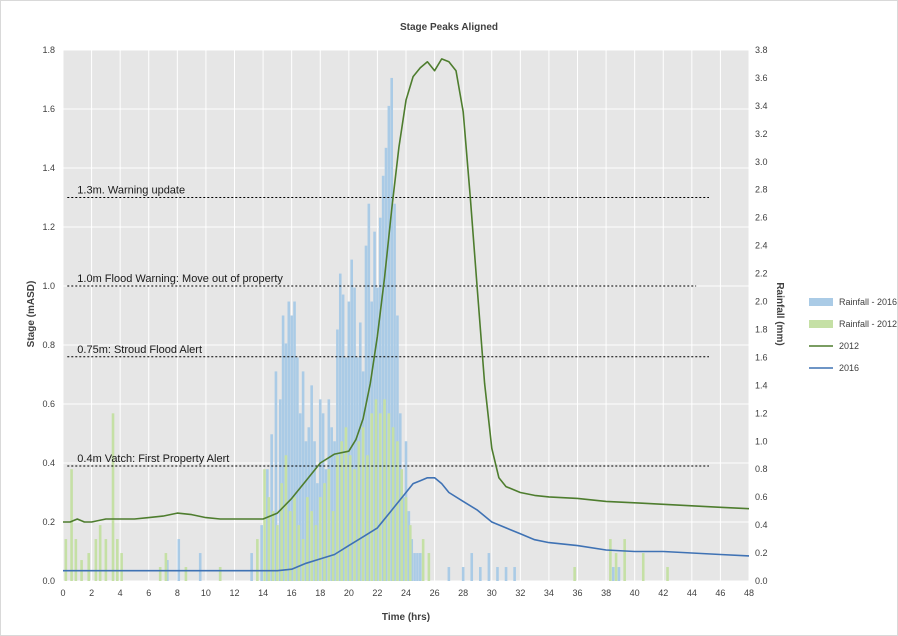 Image resolution: width=898 pixels, height=636 pixels. Describe the element at coordinates (761, 413) in the screenshot. I see `y2-tick-label: 1.2` at that location.